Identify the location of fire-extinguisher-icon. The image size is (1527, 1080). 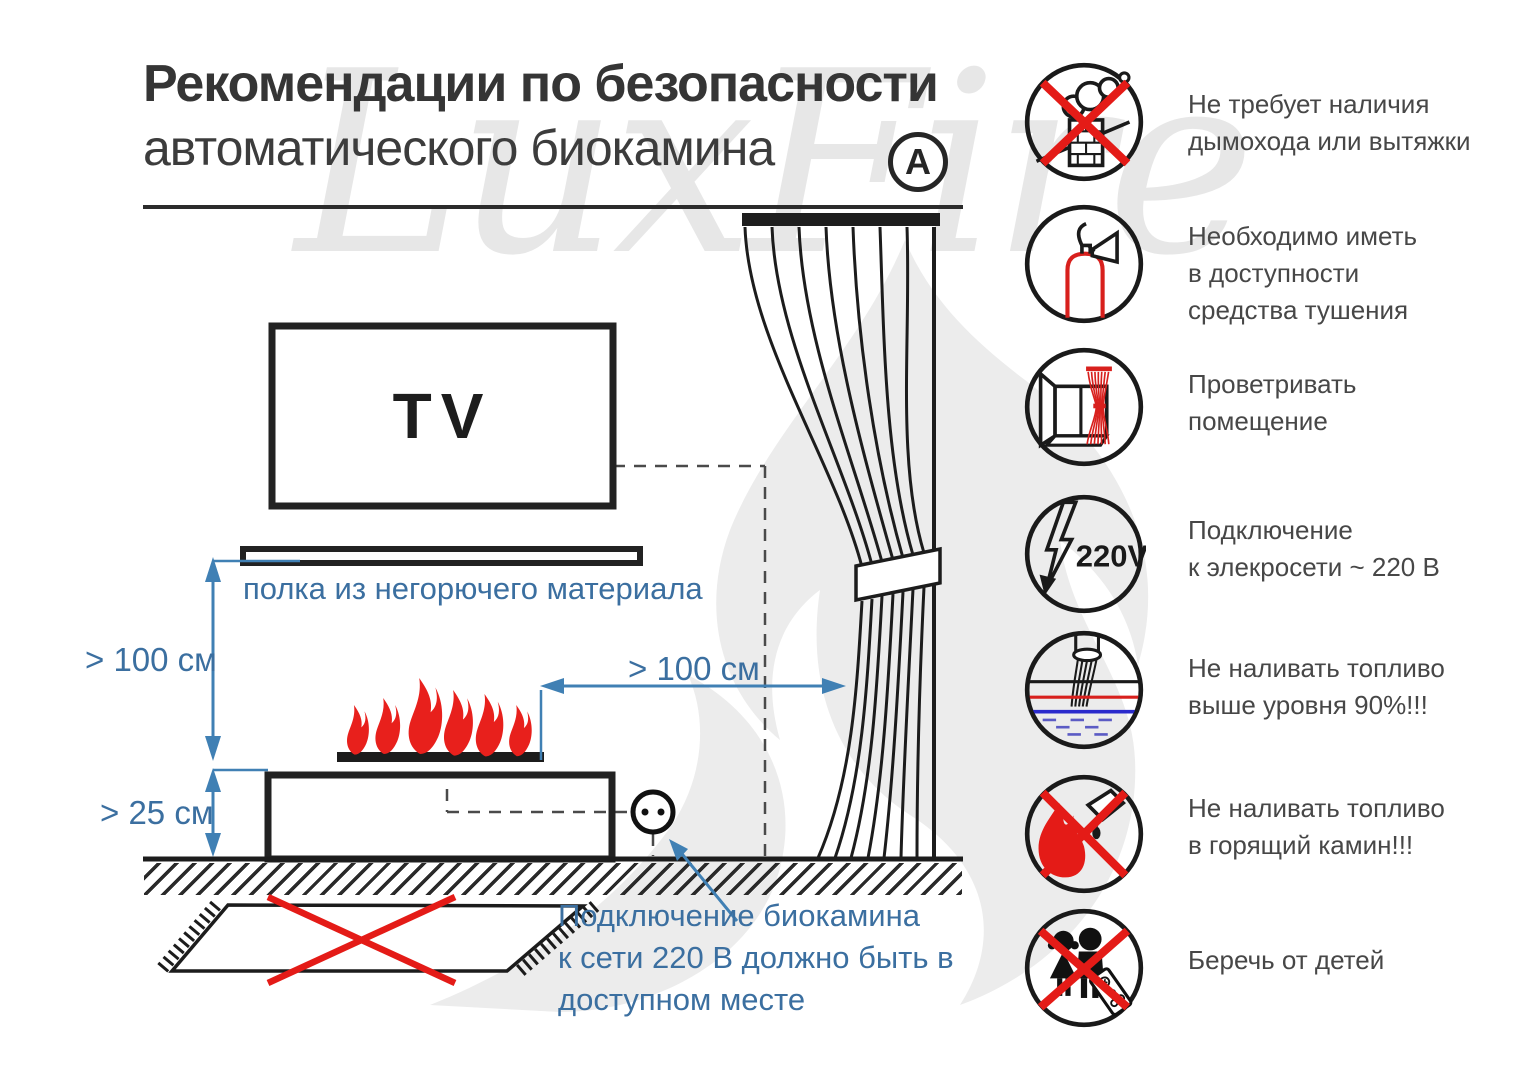
(1084, 264).